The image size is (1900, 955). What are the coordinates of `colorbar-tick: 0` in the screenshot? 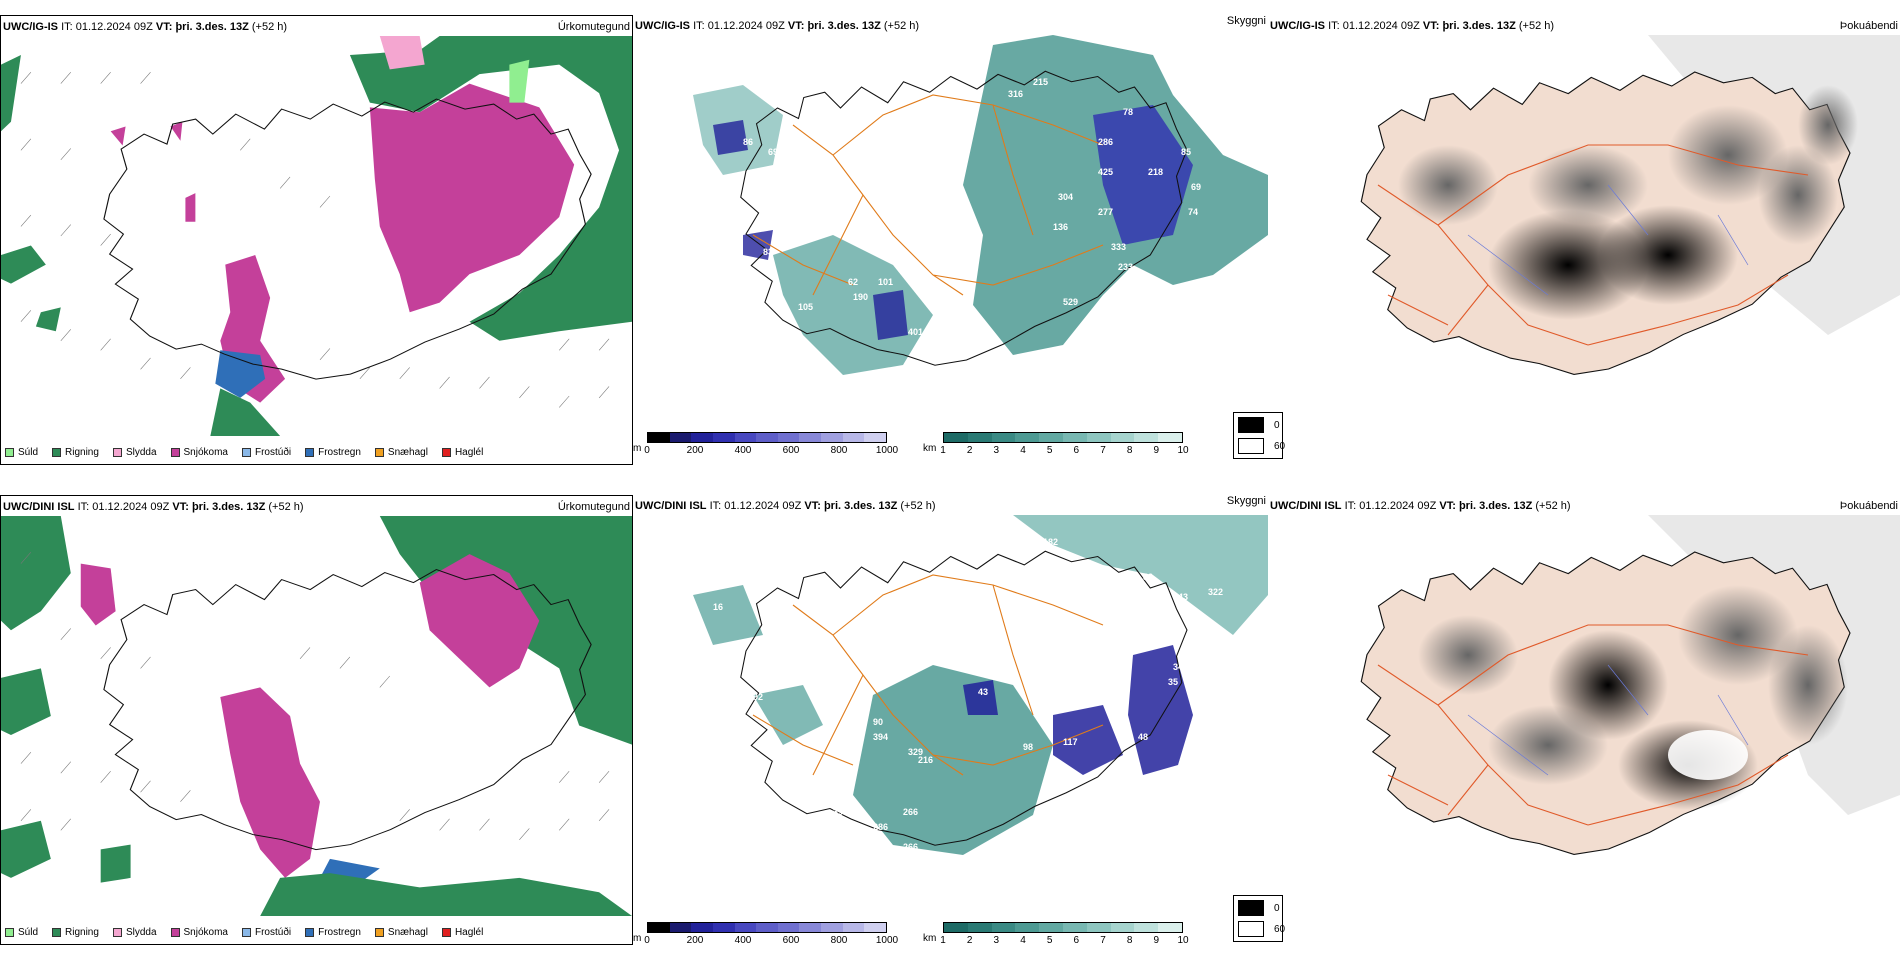 It's located at (647, 450).